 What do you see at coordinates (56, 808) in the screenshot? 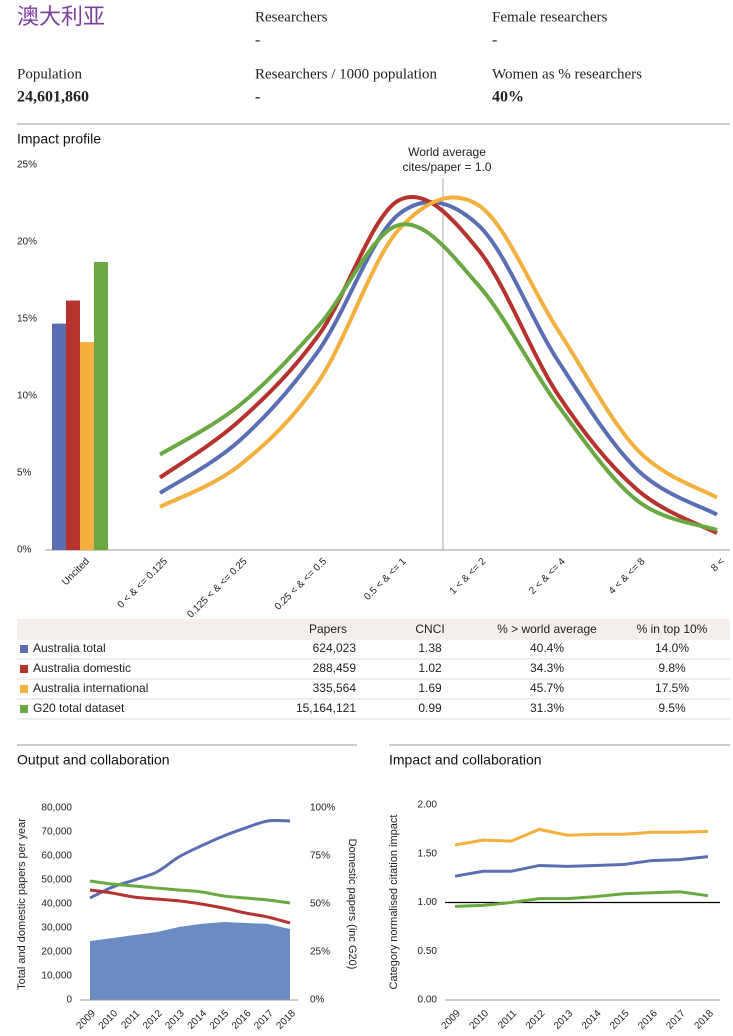
I see `y-tick-label: 80,000` at bounding box center [56, 808].